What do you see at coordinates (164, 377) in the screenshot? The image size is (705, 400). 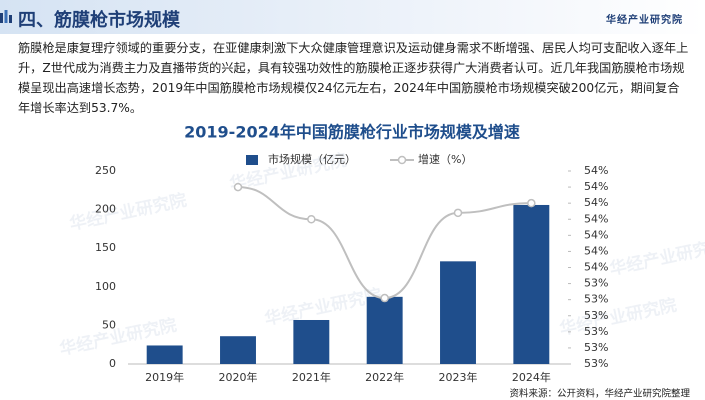 I see `x-tick-label: 2019年` at bounding box center [164, 377].